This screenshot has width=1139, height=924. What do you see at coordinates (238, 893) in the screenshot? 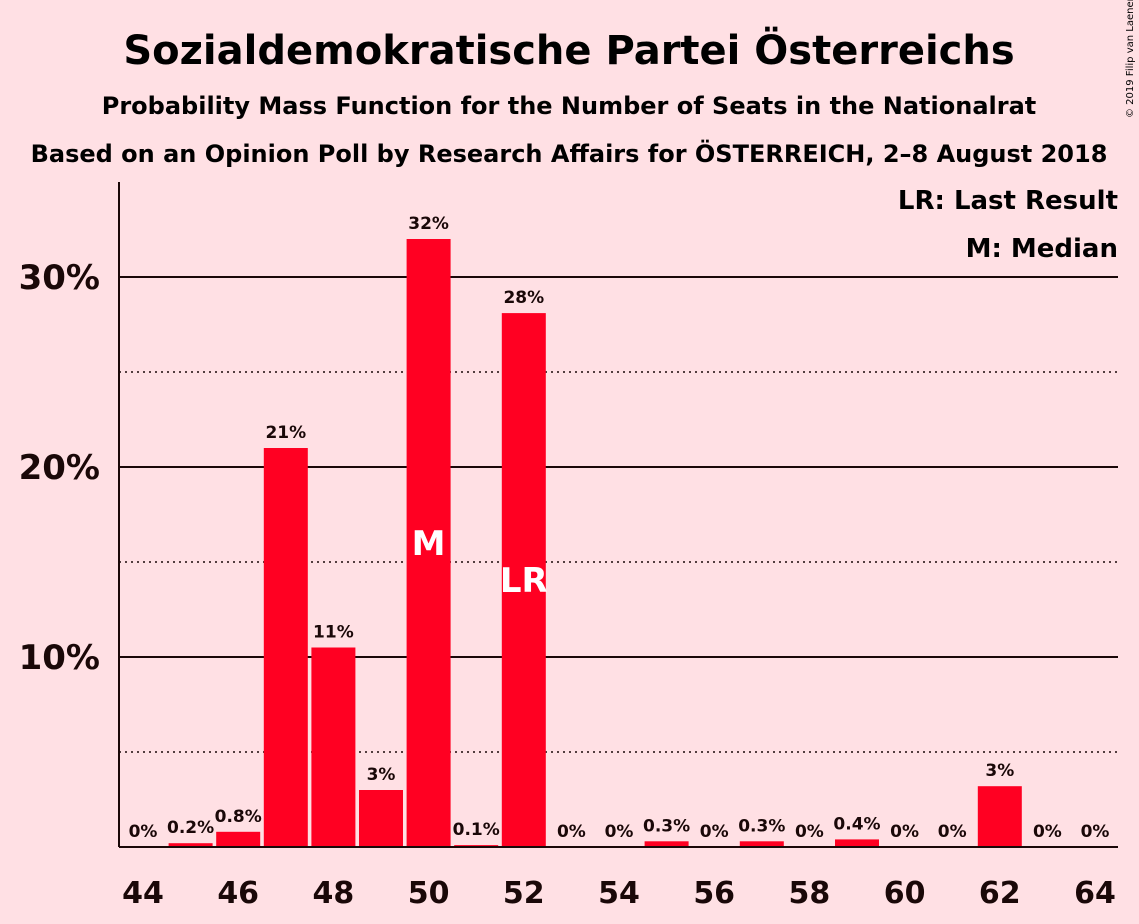
I see `x-tick-label: 46` at bounding box center [238, 893].